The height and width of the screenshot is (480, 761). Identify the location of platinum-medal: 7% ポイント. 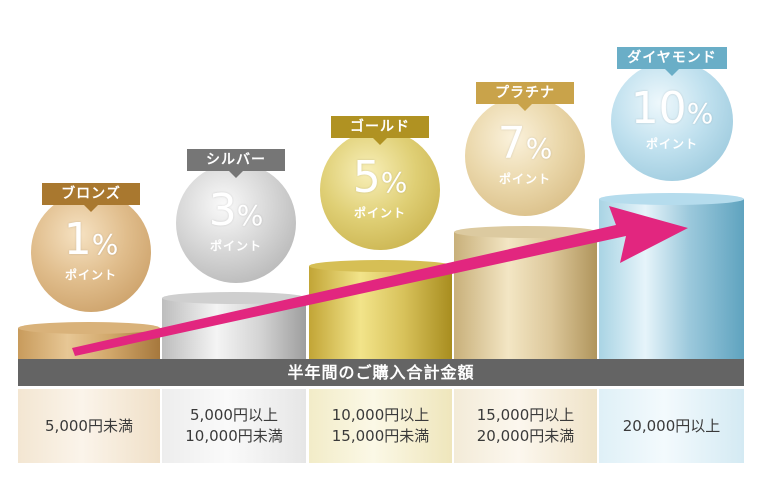
(525, 156).